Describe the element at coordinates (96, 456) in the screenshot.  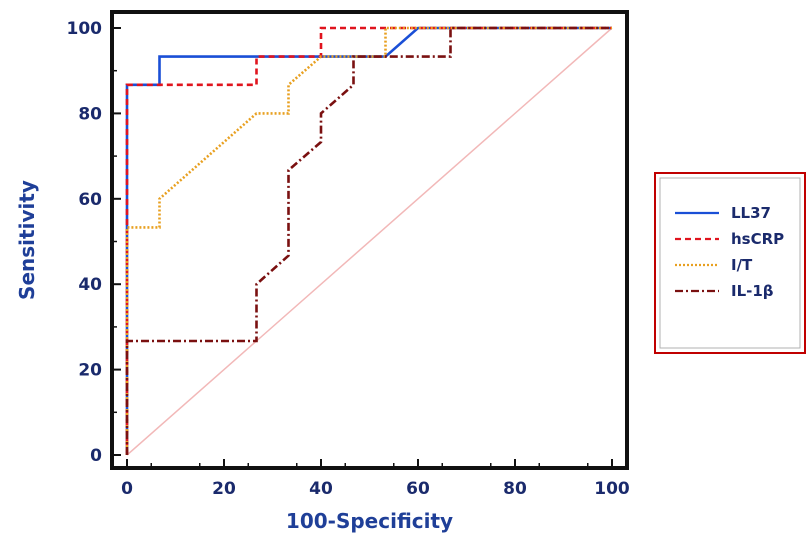
I see `y-tick-label: 0` at that location.